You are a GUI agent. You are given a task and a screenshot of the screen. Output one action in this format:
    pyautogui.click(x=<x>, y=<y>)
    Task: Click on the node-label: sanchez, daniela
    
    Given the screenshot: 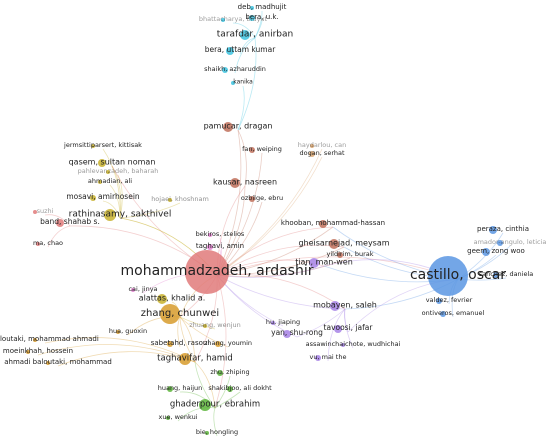 What is the action you would take?
    pyautogui.click(x=506, y=274)
    